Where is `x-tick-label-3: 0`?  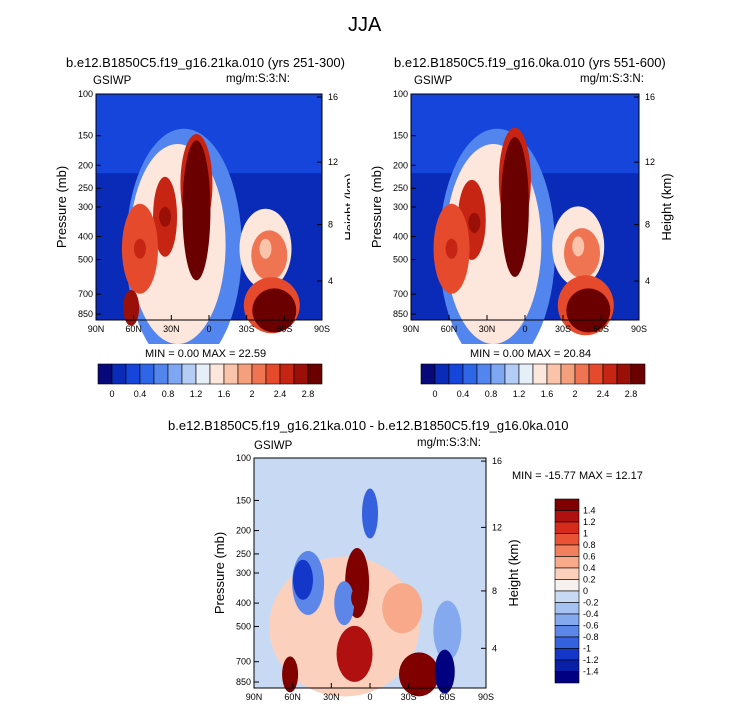 x-tick-label-3: 0 is located at coordinates (524, 329).